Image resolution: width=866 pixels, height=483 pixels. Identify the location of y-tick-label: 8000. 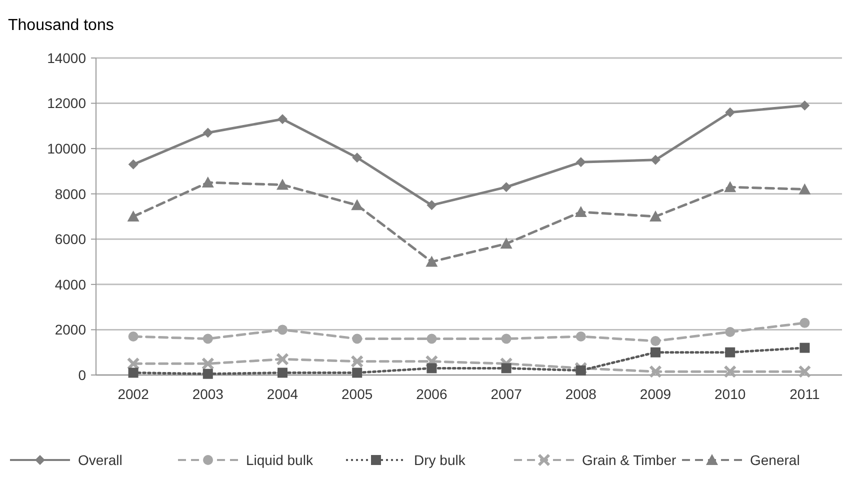
(70, 194).